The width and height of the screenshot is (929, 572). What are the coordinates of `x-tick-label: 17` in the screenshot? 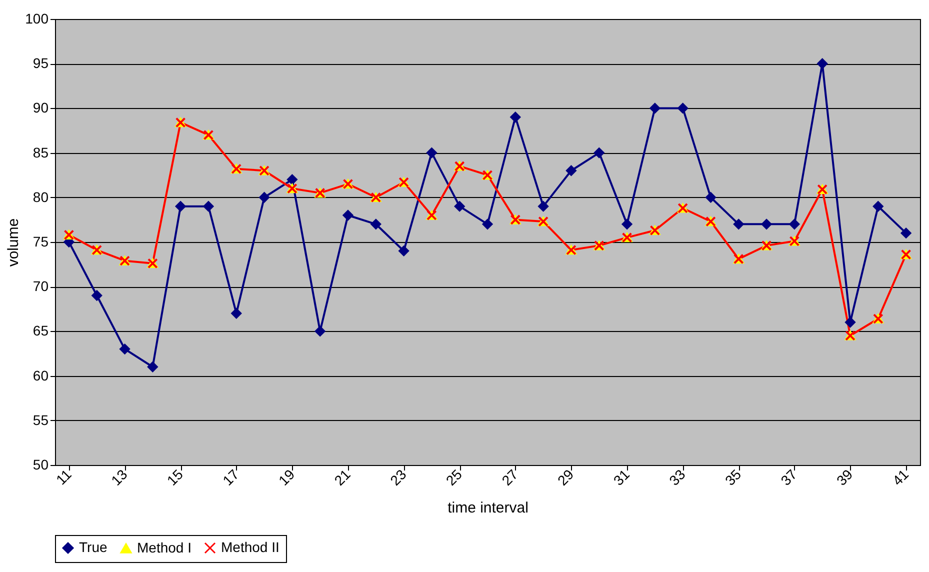 It's located at (230, 477).